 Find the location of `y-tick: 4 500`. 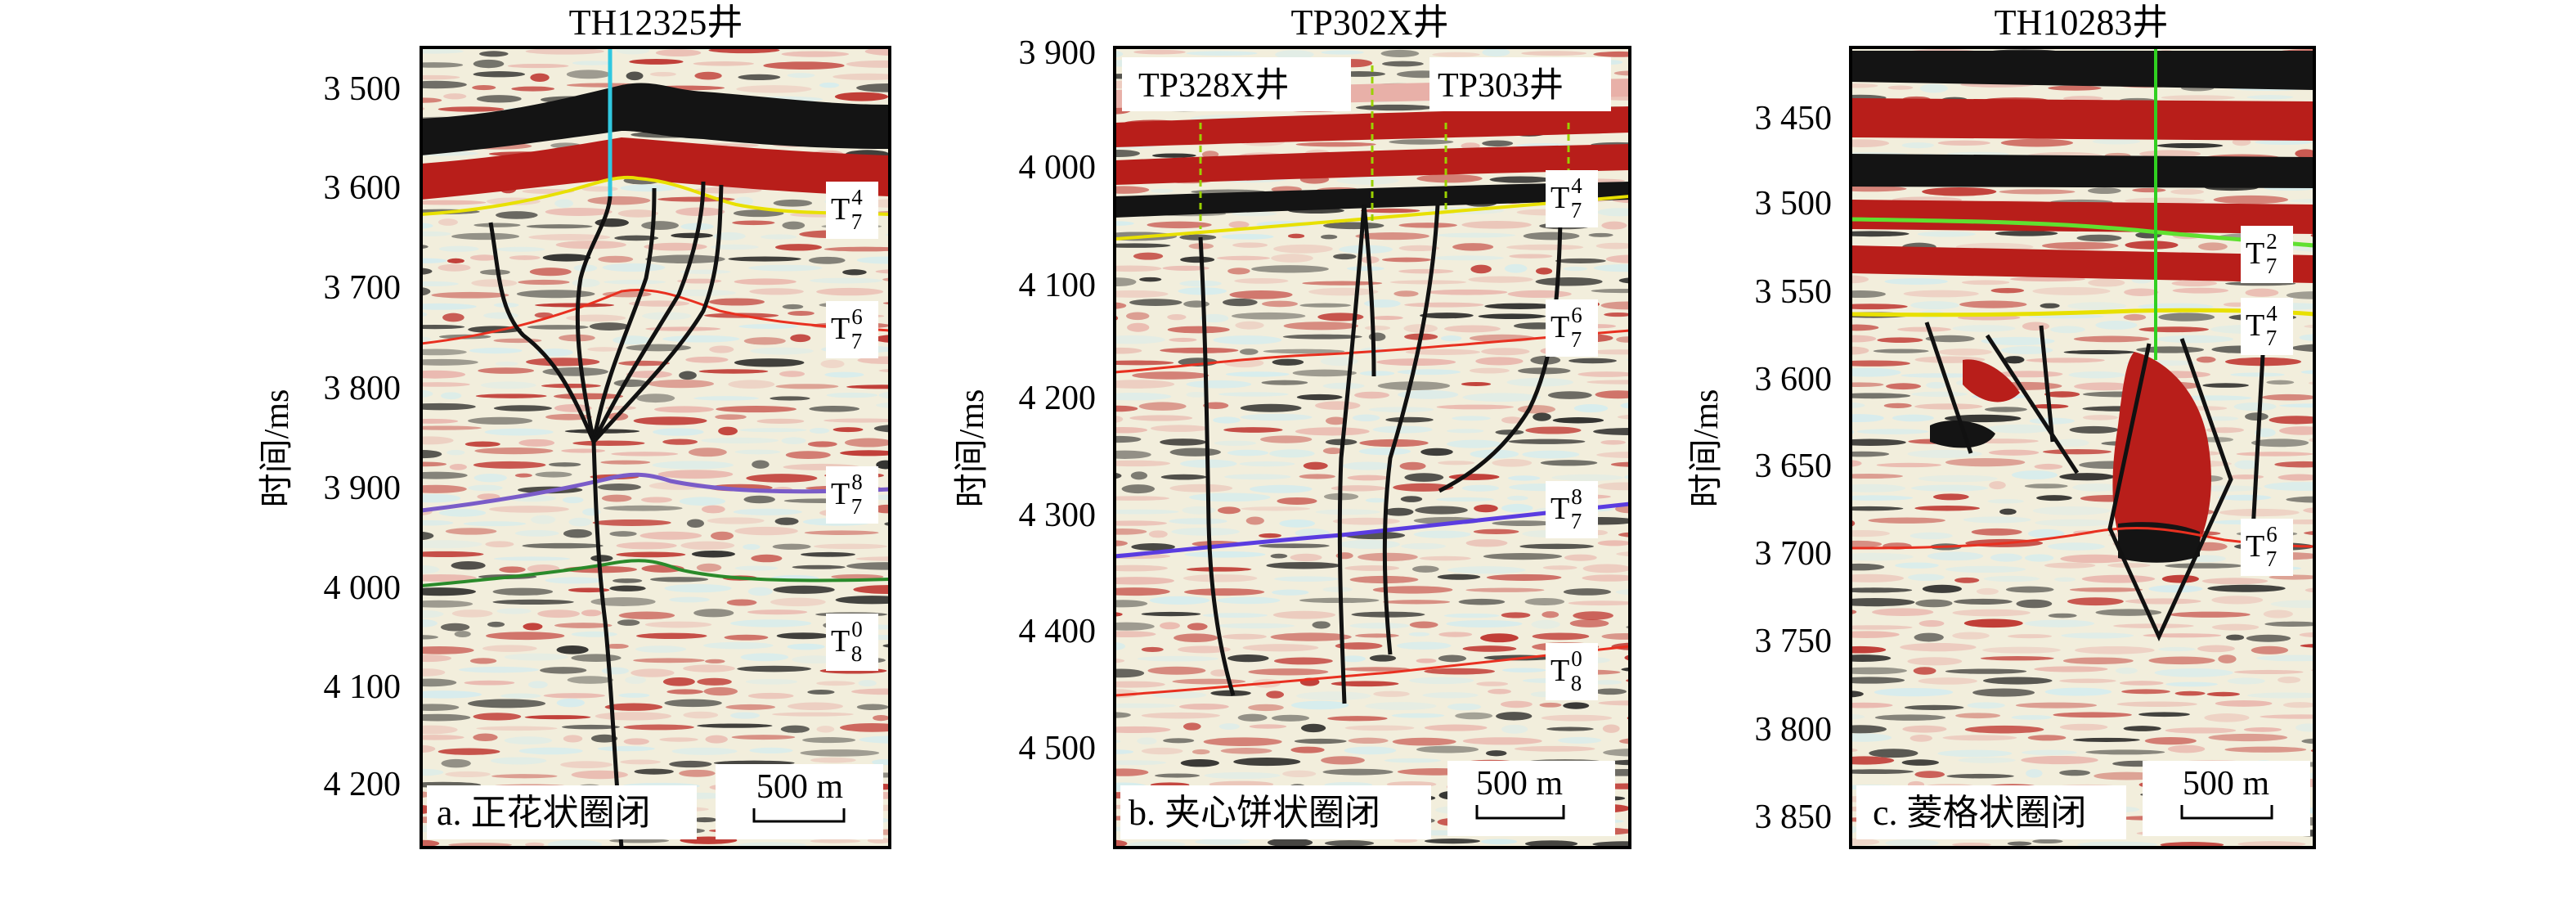

y-tick: 4 500 is located at coordinates (1058, 748).